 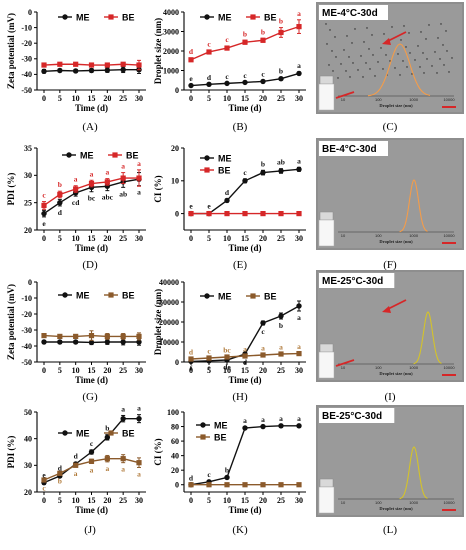 I want to click on y-tick-label: 35, so click(x=28, y=148).